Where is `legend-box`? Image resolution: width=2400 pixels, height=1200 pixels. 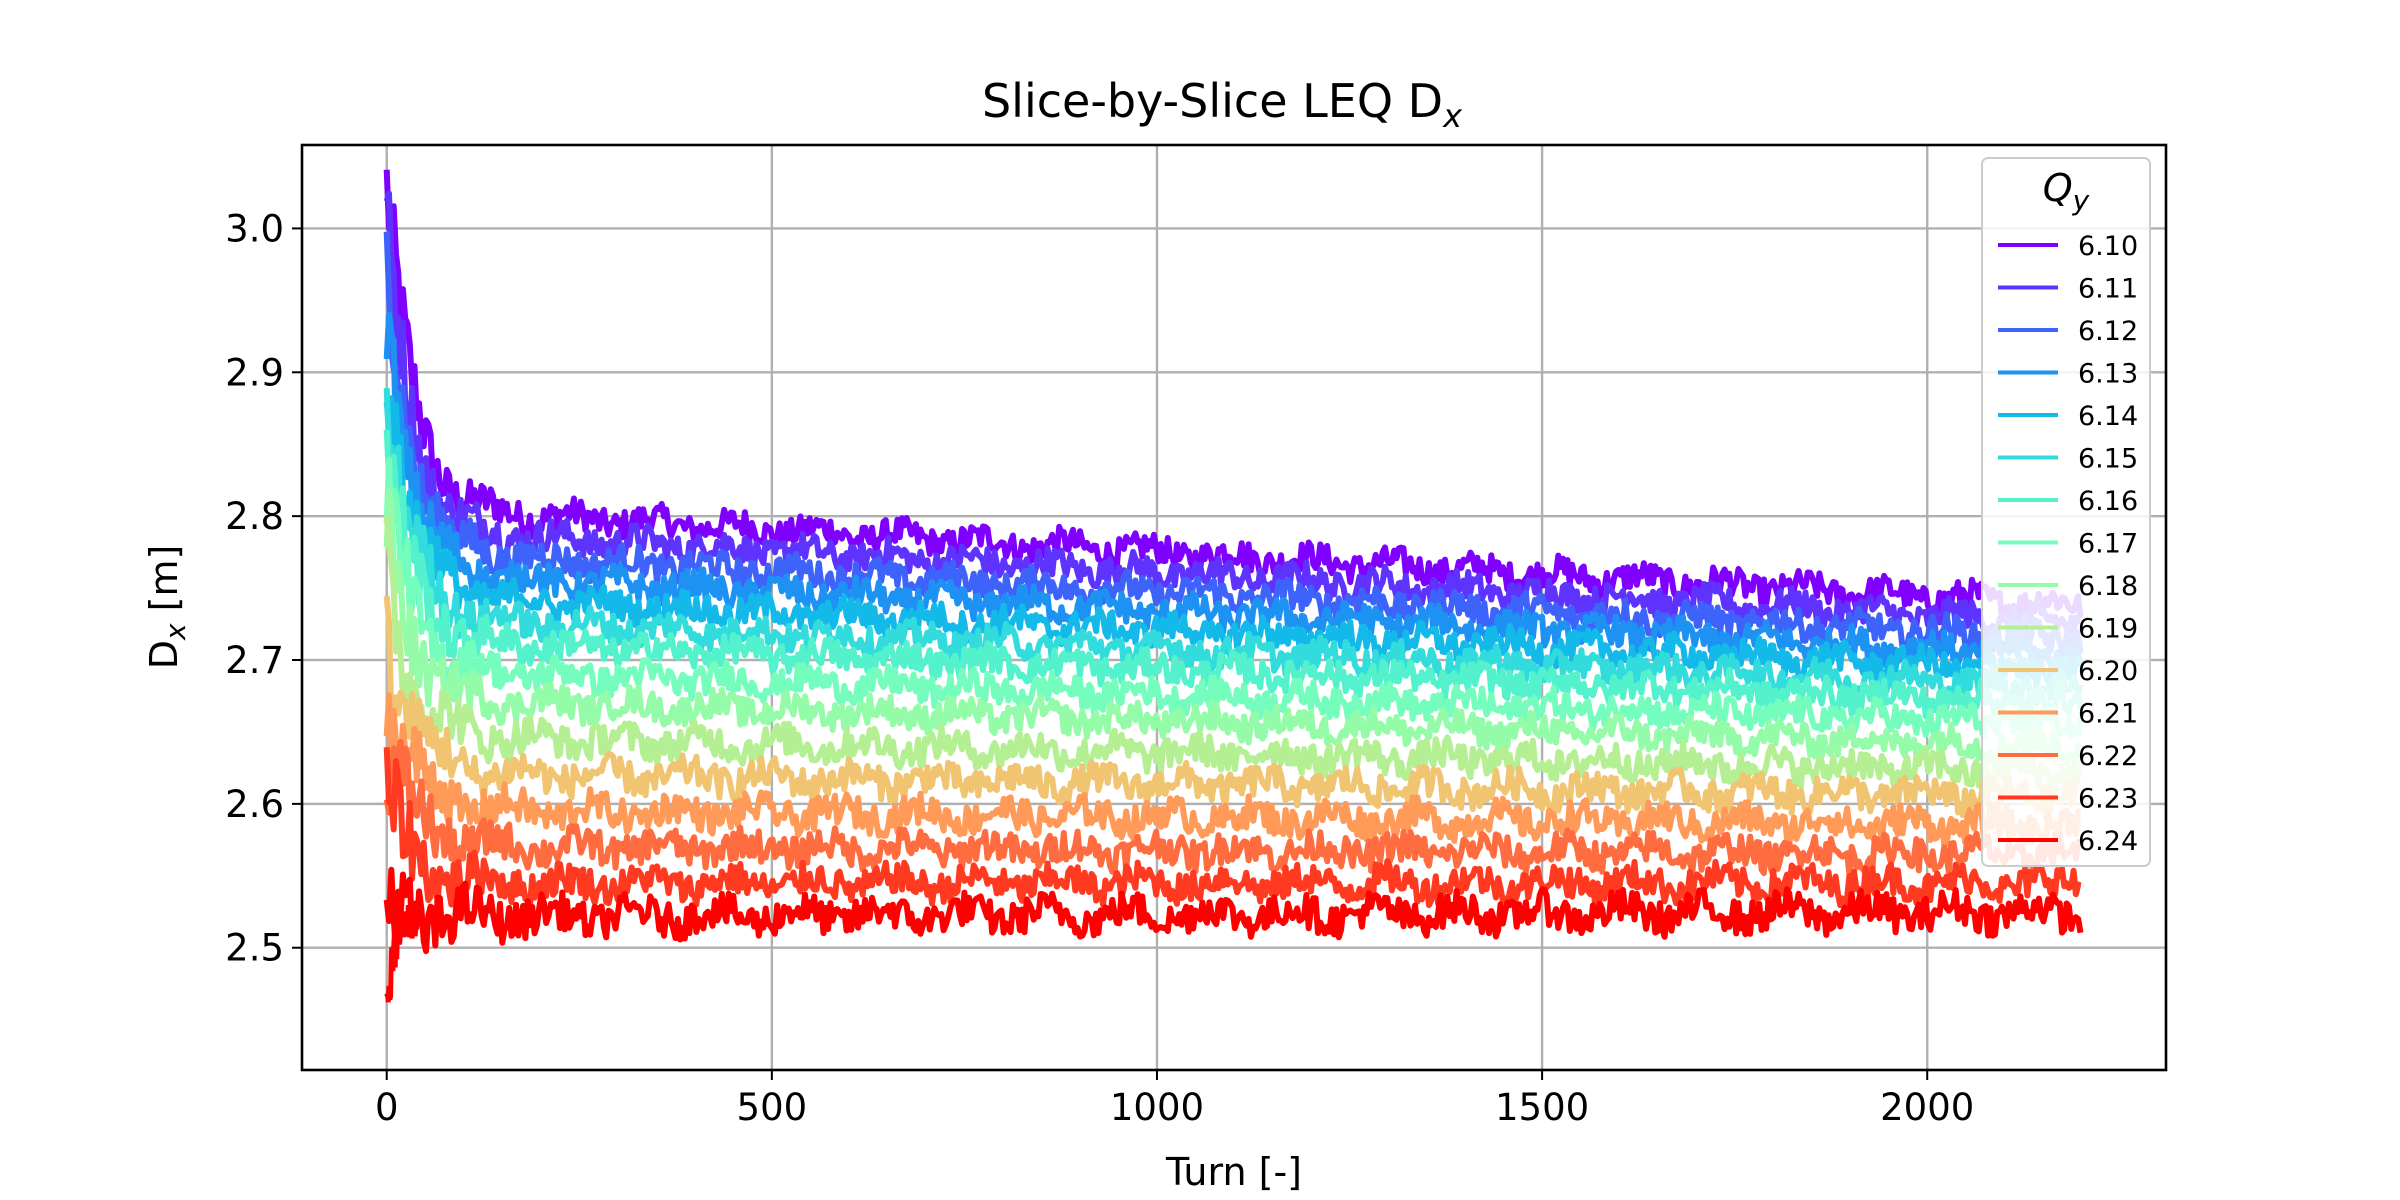 legend-box is located at coordinates (2066, 512).